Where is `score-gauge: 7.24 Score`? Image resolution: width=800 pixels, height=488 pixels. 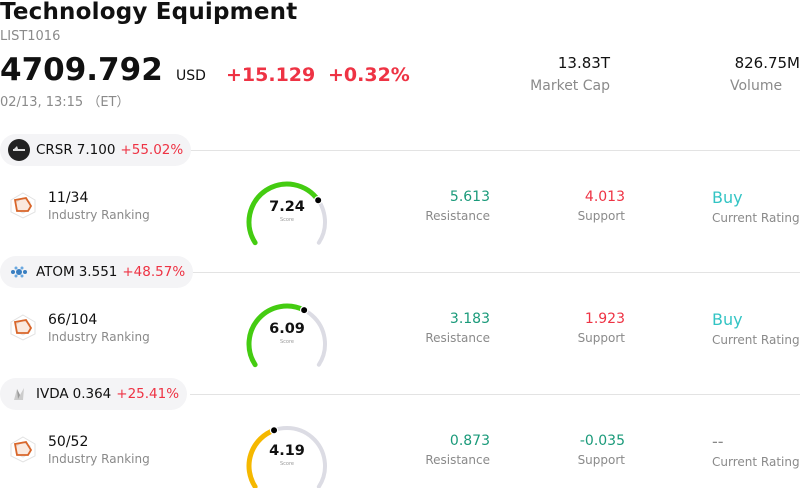 score-gauge: 7.24 Score is located at coordinates (287, 213).